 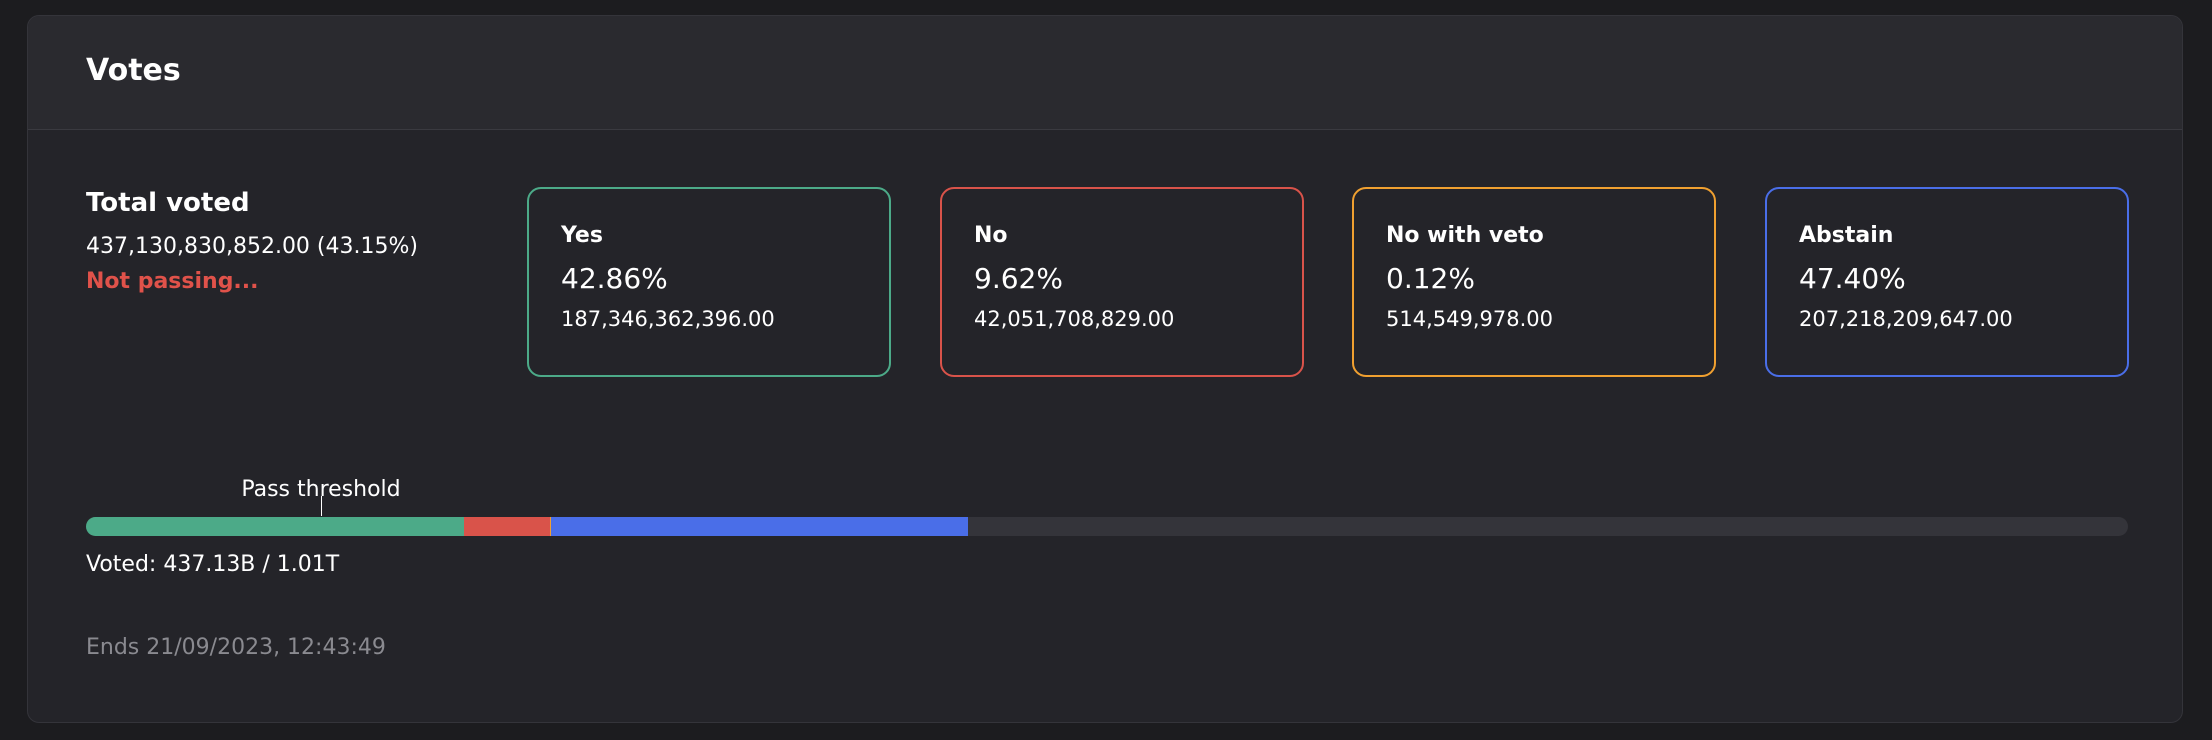 What do you see at coordinates (550, 526) in the screenshot?
I see `progress-segment-no-with-veto` at bounding box center [550, 526].